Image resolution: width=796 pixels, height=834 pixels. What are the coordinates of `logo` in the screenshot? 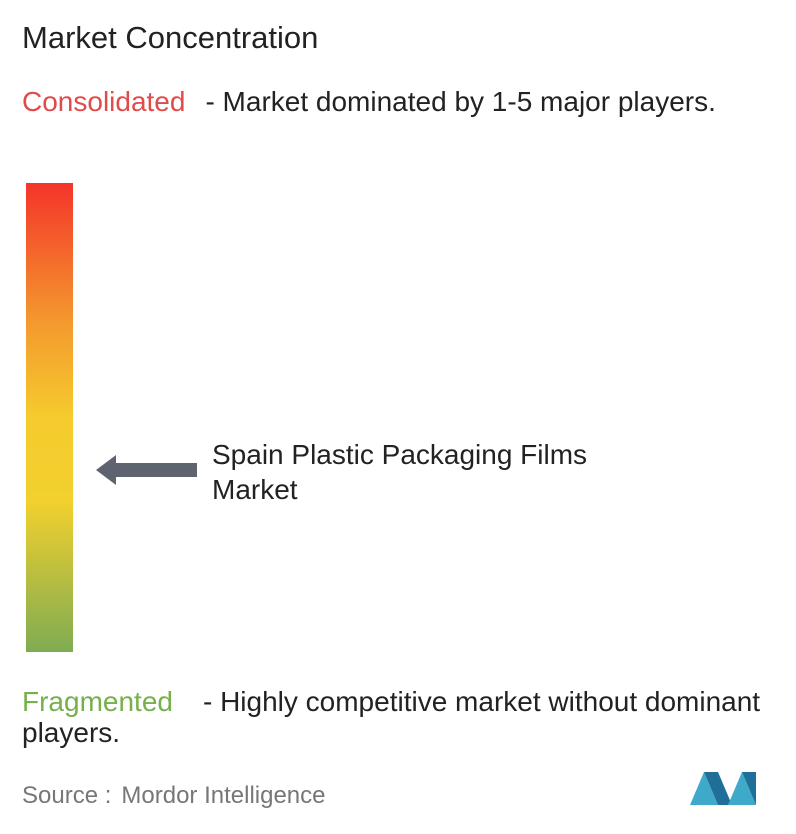 It's located at (723, 788).